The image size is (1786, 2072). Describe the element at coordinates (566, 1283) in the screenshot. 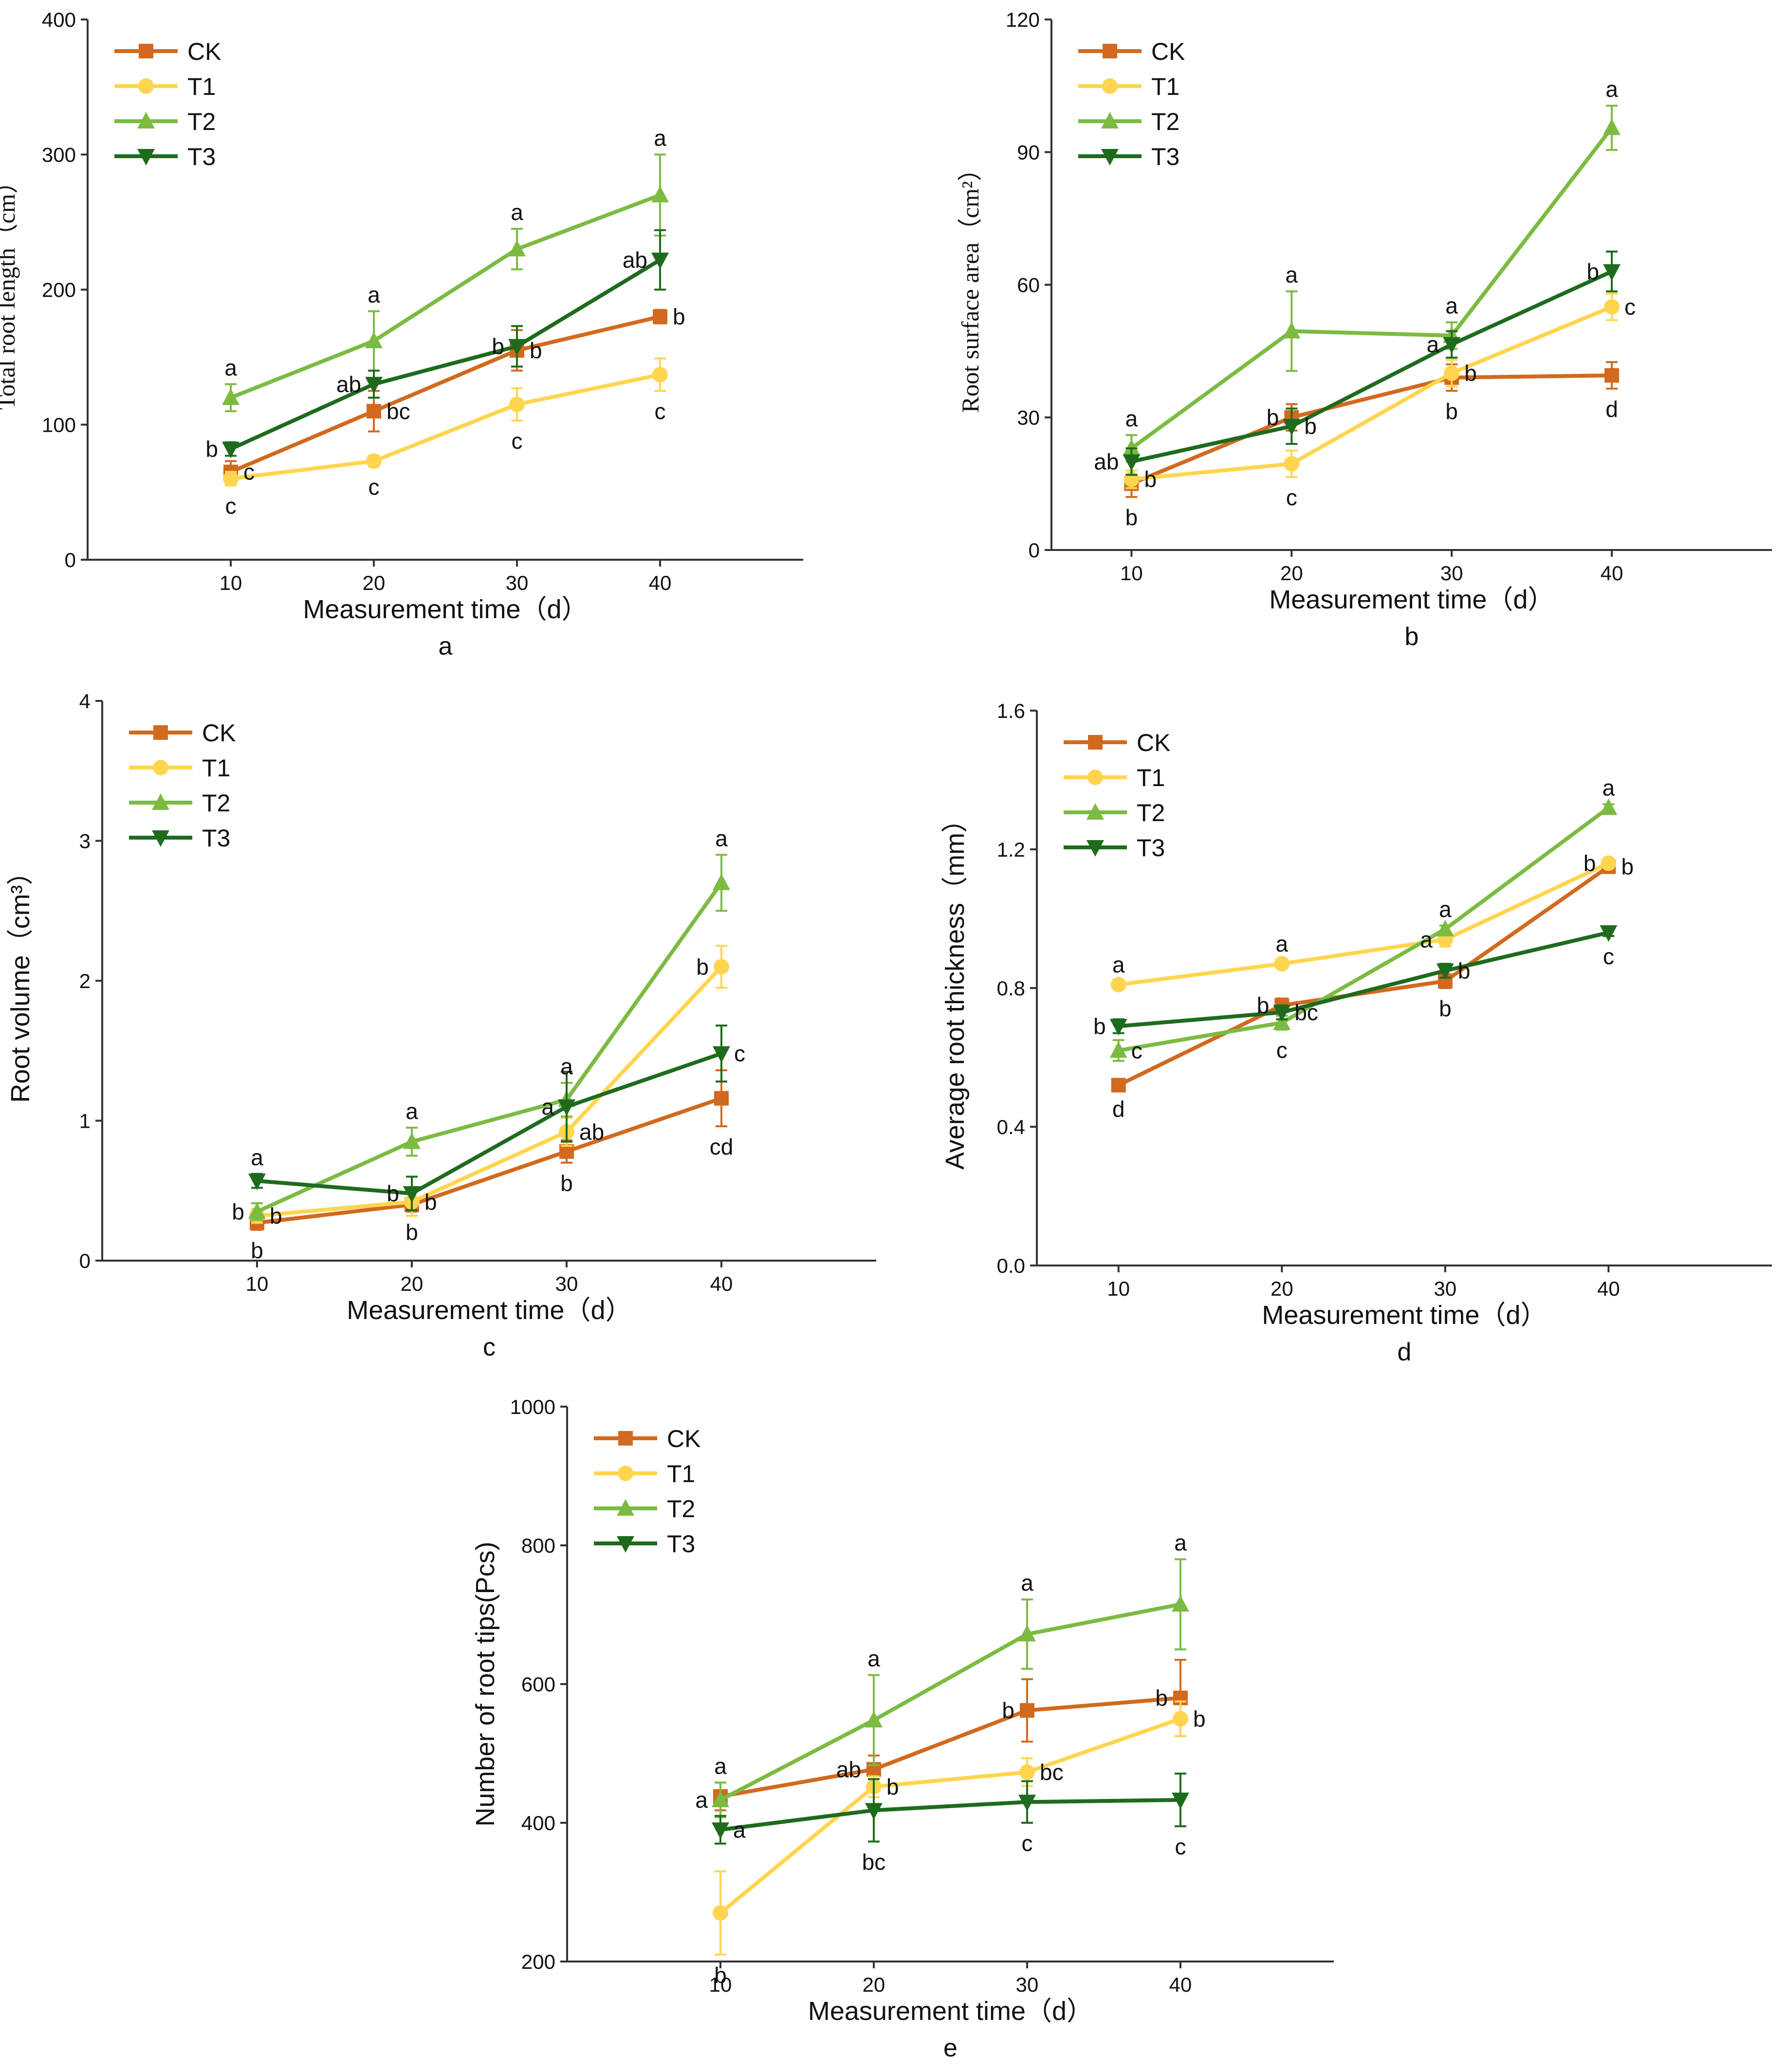

I see `x-tick-label: 30` at that location.